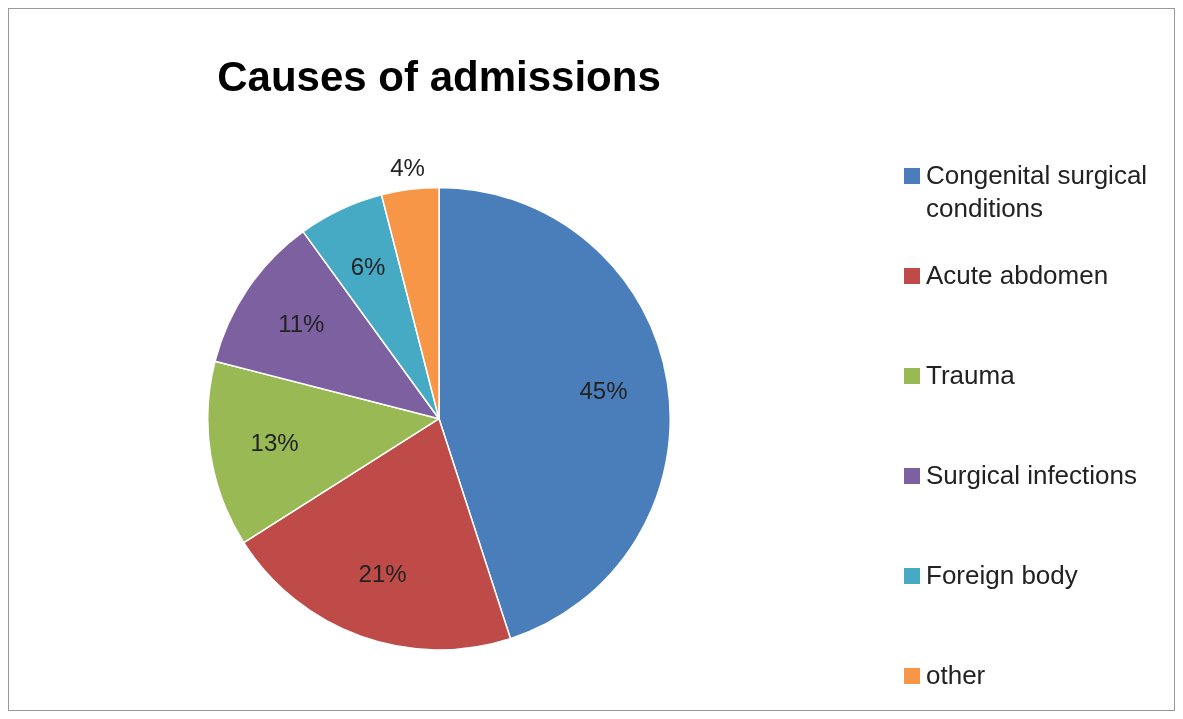 The height and width of the screenshot is (719, 1183). What do you see at coordinates (971, 375) in the screenshot?
I see `legend-label: Trauma` at bounding box center [971, 375].